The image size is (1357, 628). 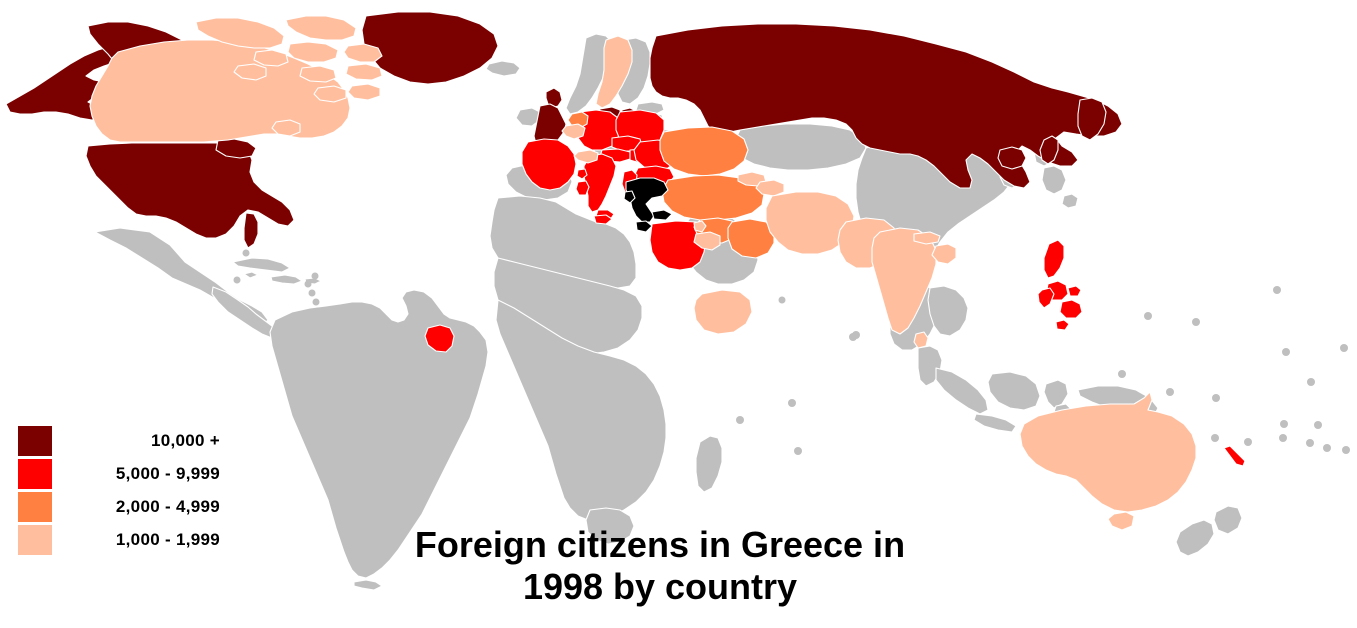 What do you see at coordinates (660, 586) in the screenshot?
I see `map-title-line-2: 1998 by country` at bounding box center [660, 586].